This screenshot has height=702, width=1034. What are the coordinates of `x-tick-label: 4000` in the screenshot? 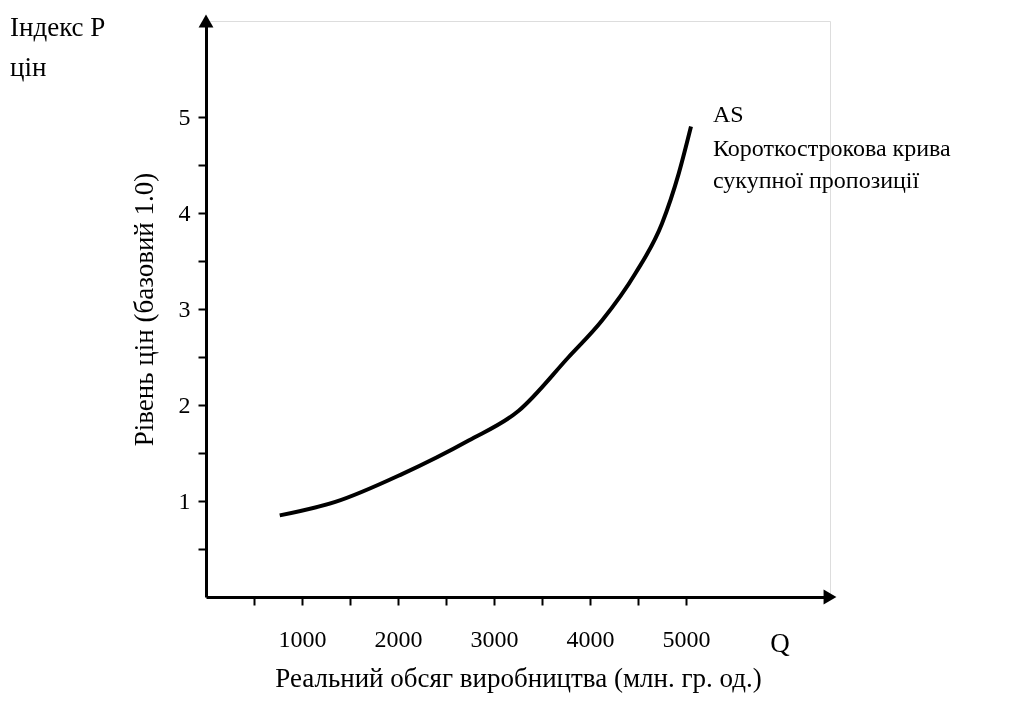 It's located at (590, 638).